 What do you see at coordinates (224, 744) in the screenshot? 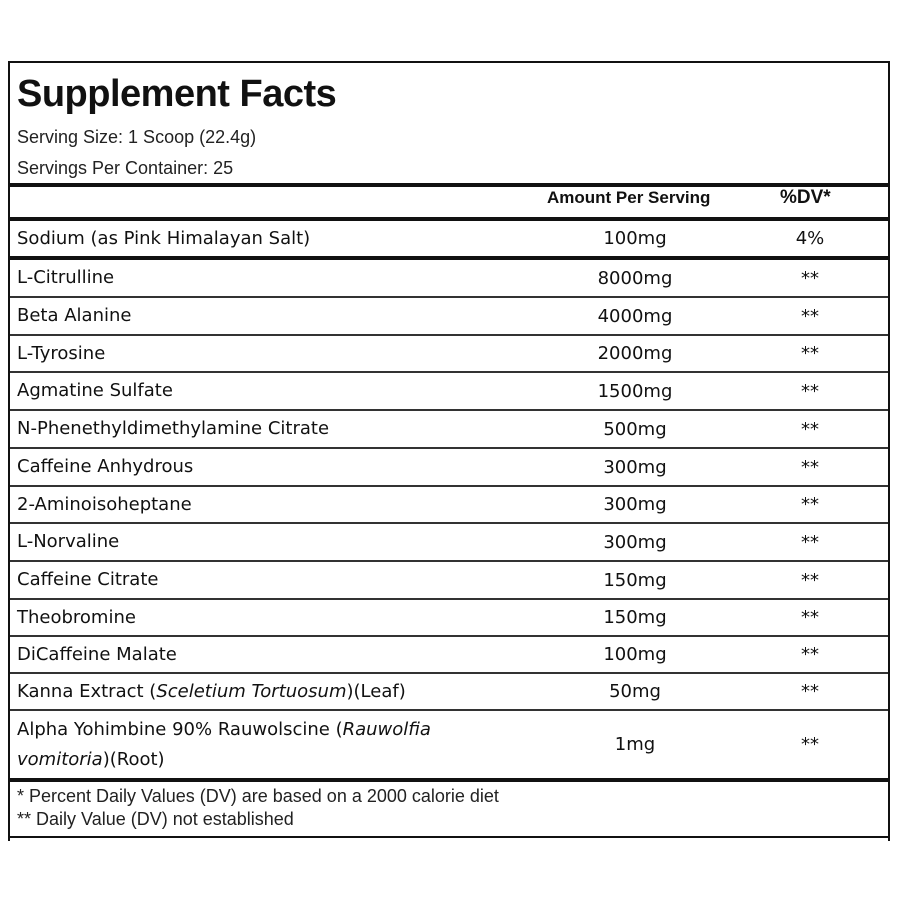
I see `ingredient-name-part: Rauwolfia vomitoria` at bounding box center [224, 744].